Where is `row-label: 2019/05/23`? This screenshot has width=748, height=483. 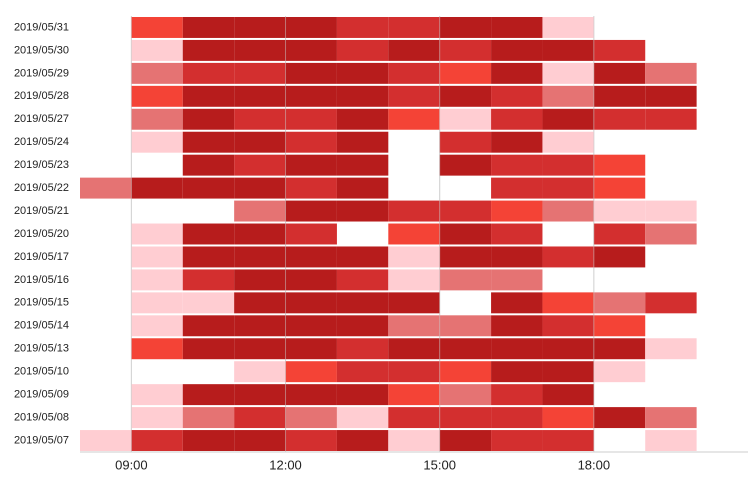 row-label: 2019/05/23 is located at coordinates (41, 165).